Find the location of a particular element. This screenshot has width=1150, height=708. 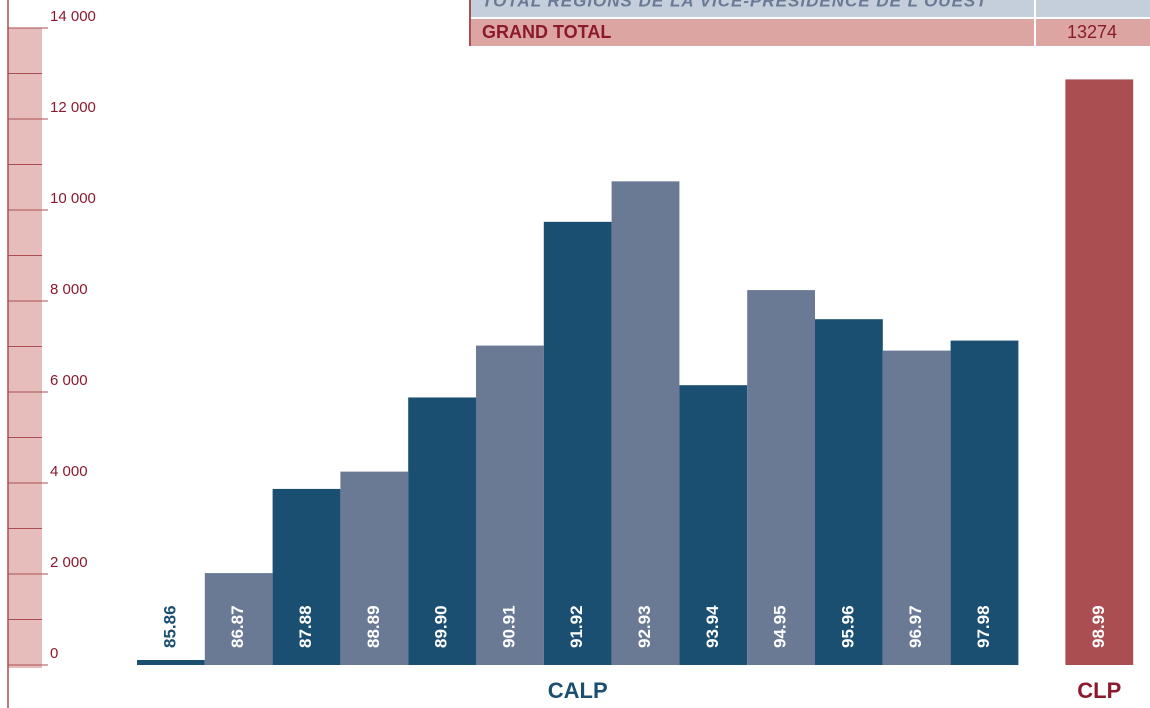

y-tick-label: 14 000 is located at coordinates (73, 16).